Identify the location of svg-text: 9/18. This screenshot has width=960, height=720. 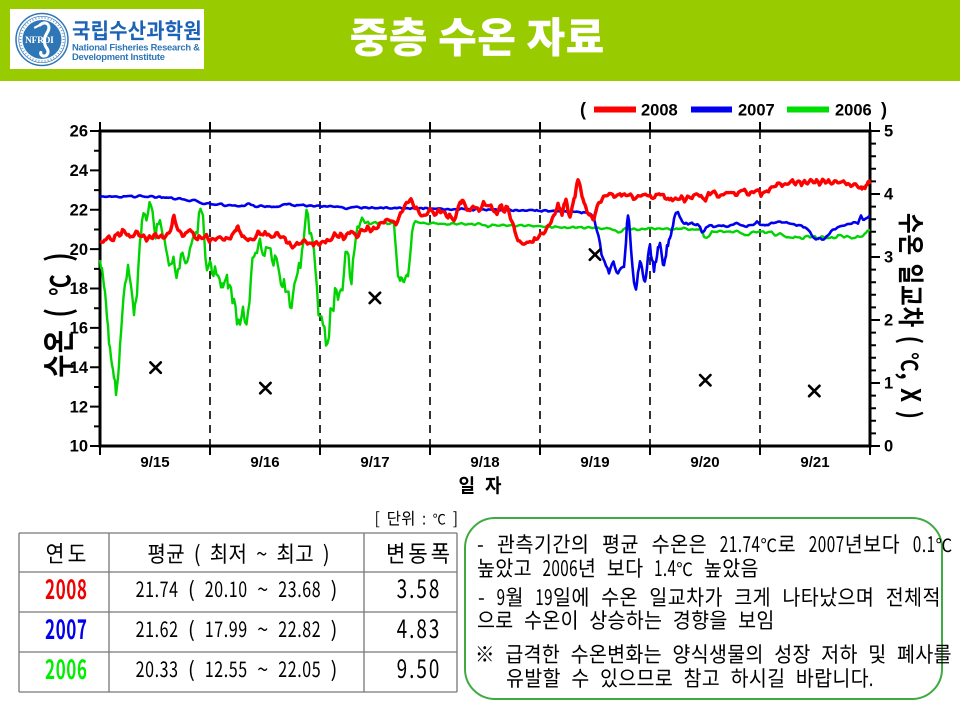
(484, 462).